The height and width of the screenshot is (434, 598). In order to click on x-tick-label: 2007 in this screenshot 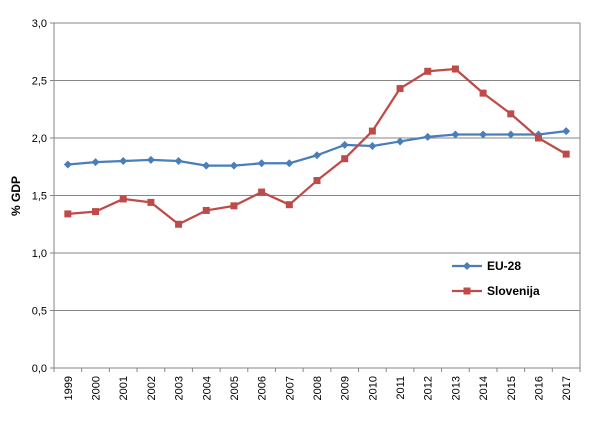, I will do `click(290, 388)`.